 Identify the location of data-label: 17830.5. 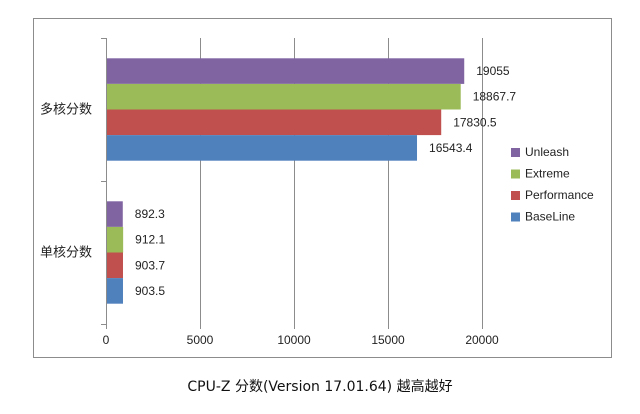
(475, 122).